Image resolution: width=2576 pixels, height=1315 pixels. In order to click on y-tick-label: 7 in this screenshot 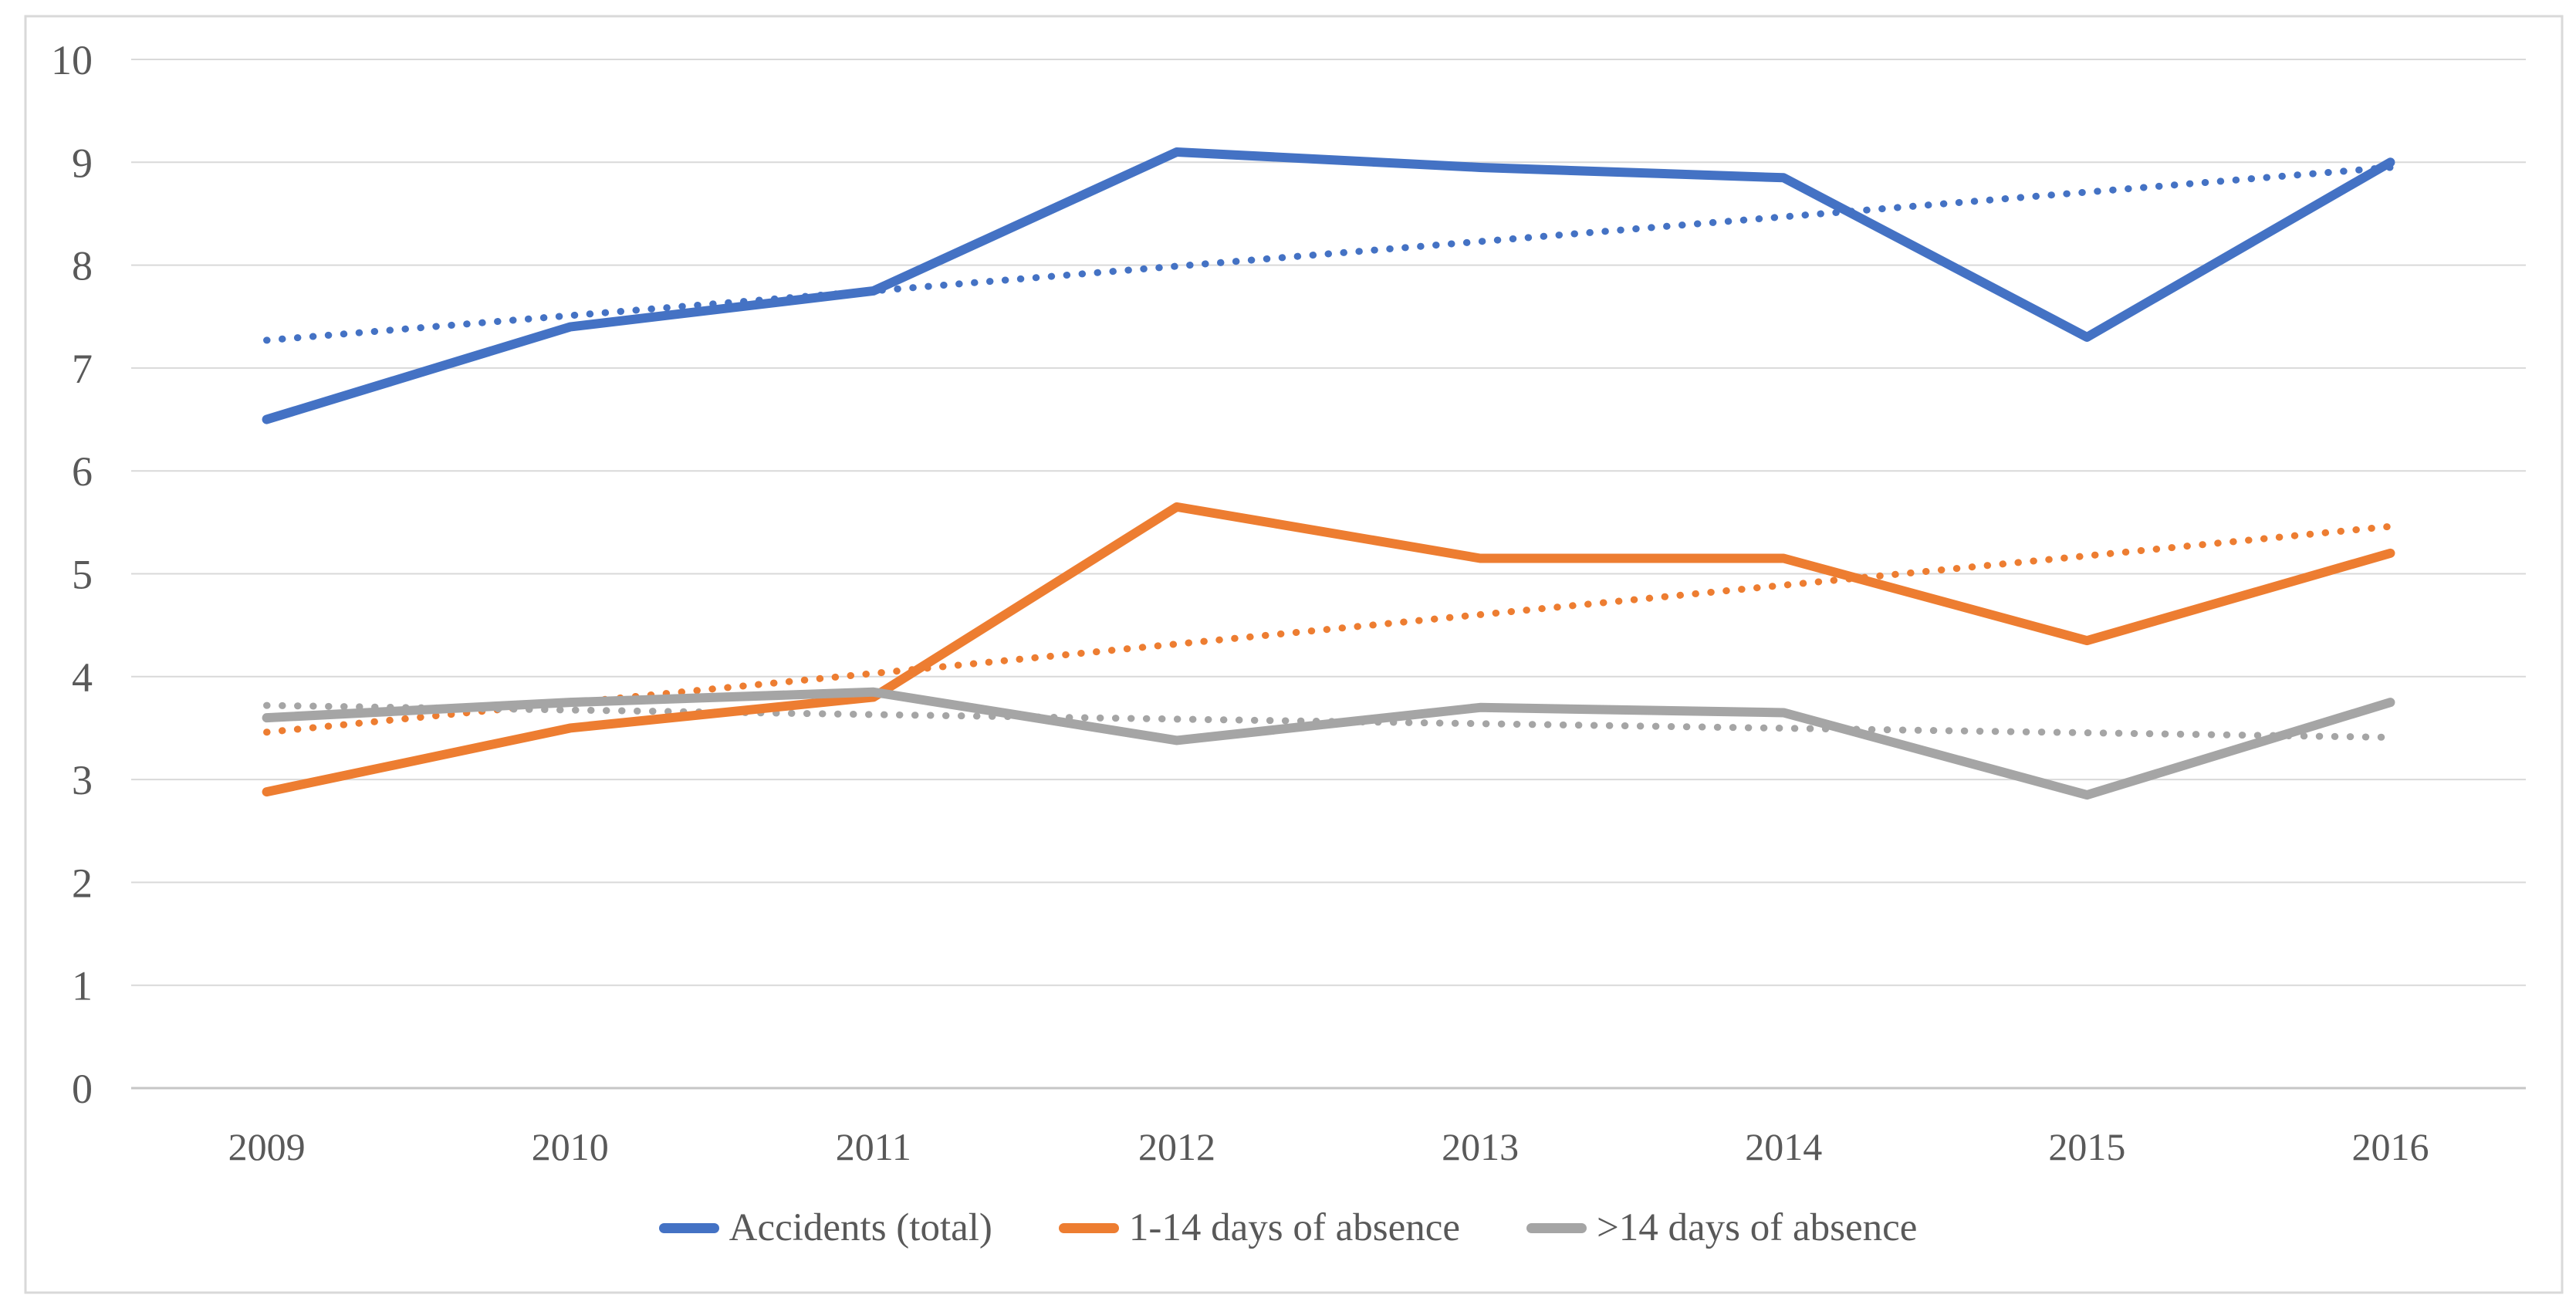, I will do `click(82, 369)`.